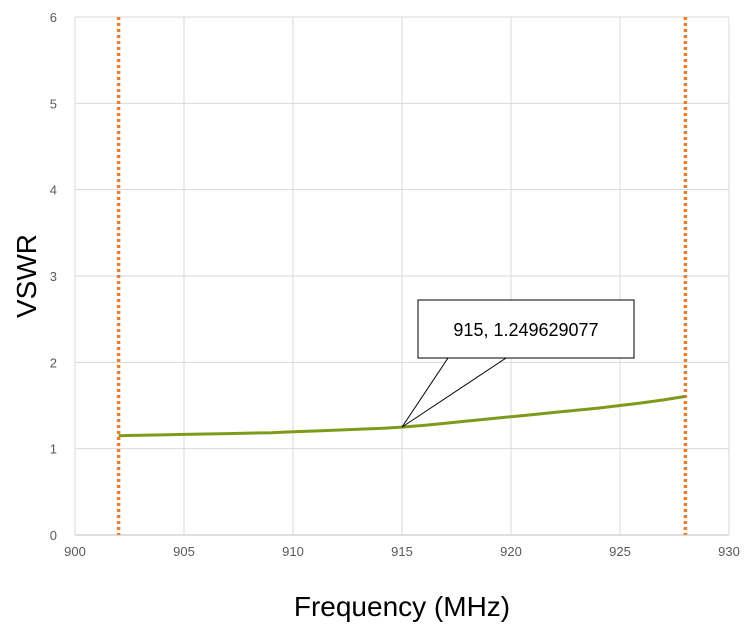 This screenshot has height=628, width=748. Describe the element at coordinates (454, 392) in the screenshot. I see `callout-pointer` at that location.